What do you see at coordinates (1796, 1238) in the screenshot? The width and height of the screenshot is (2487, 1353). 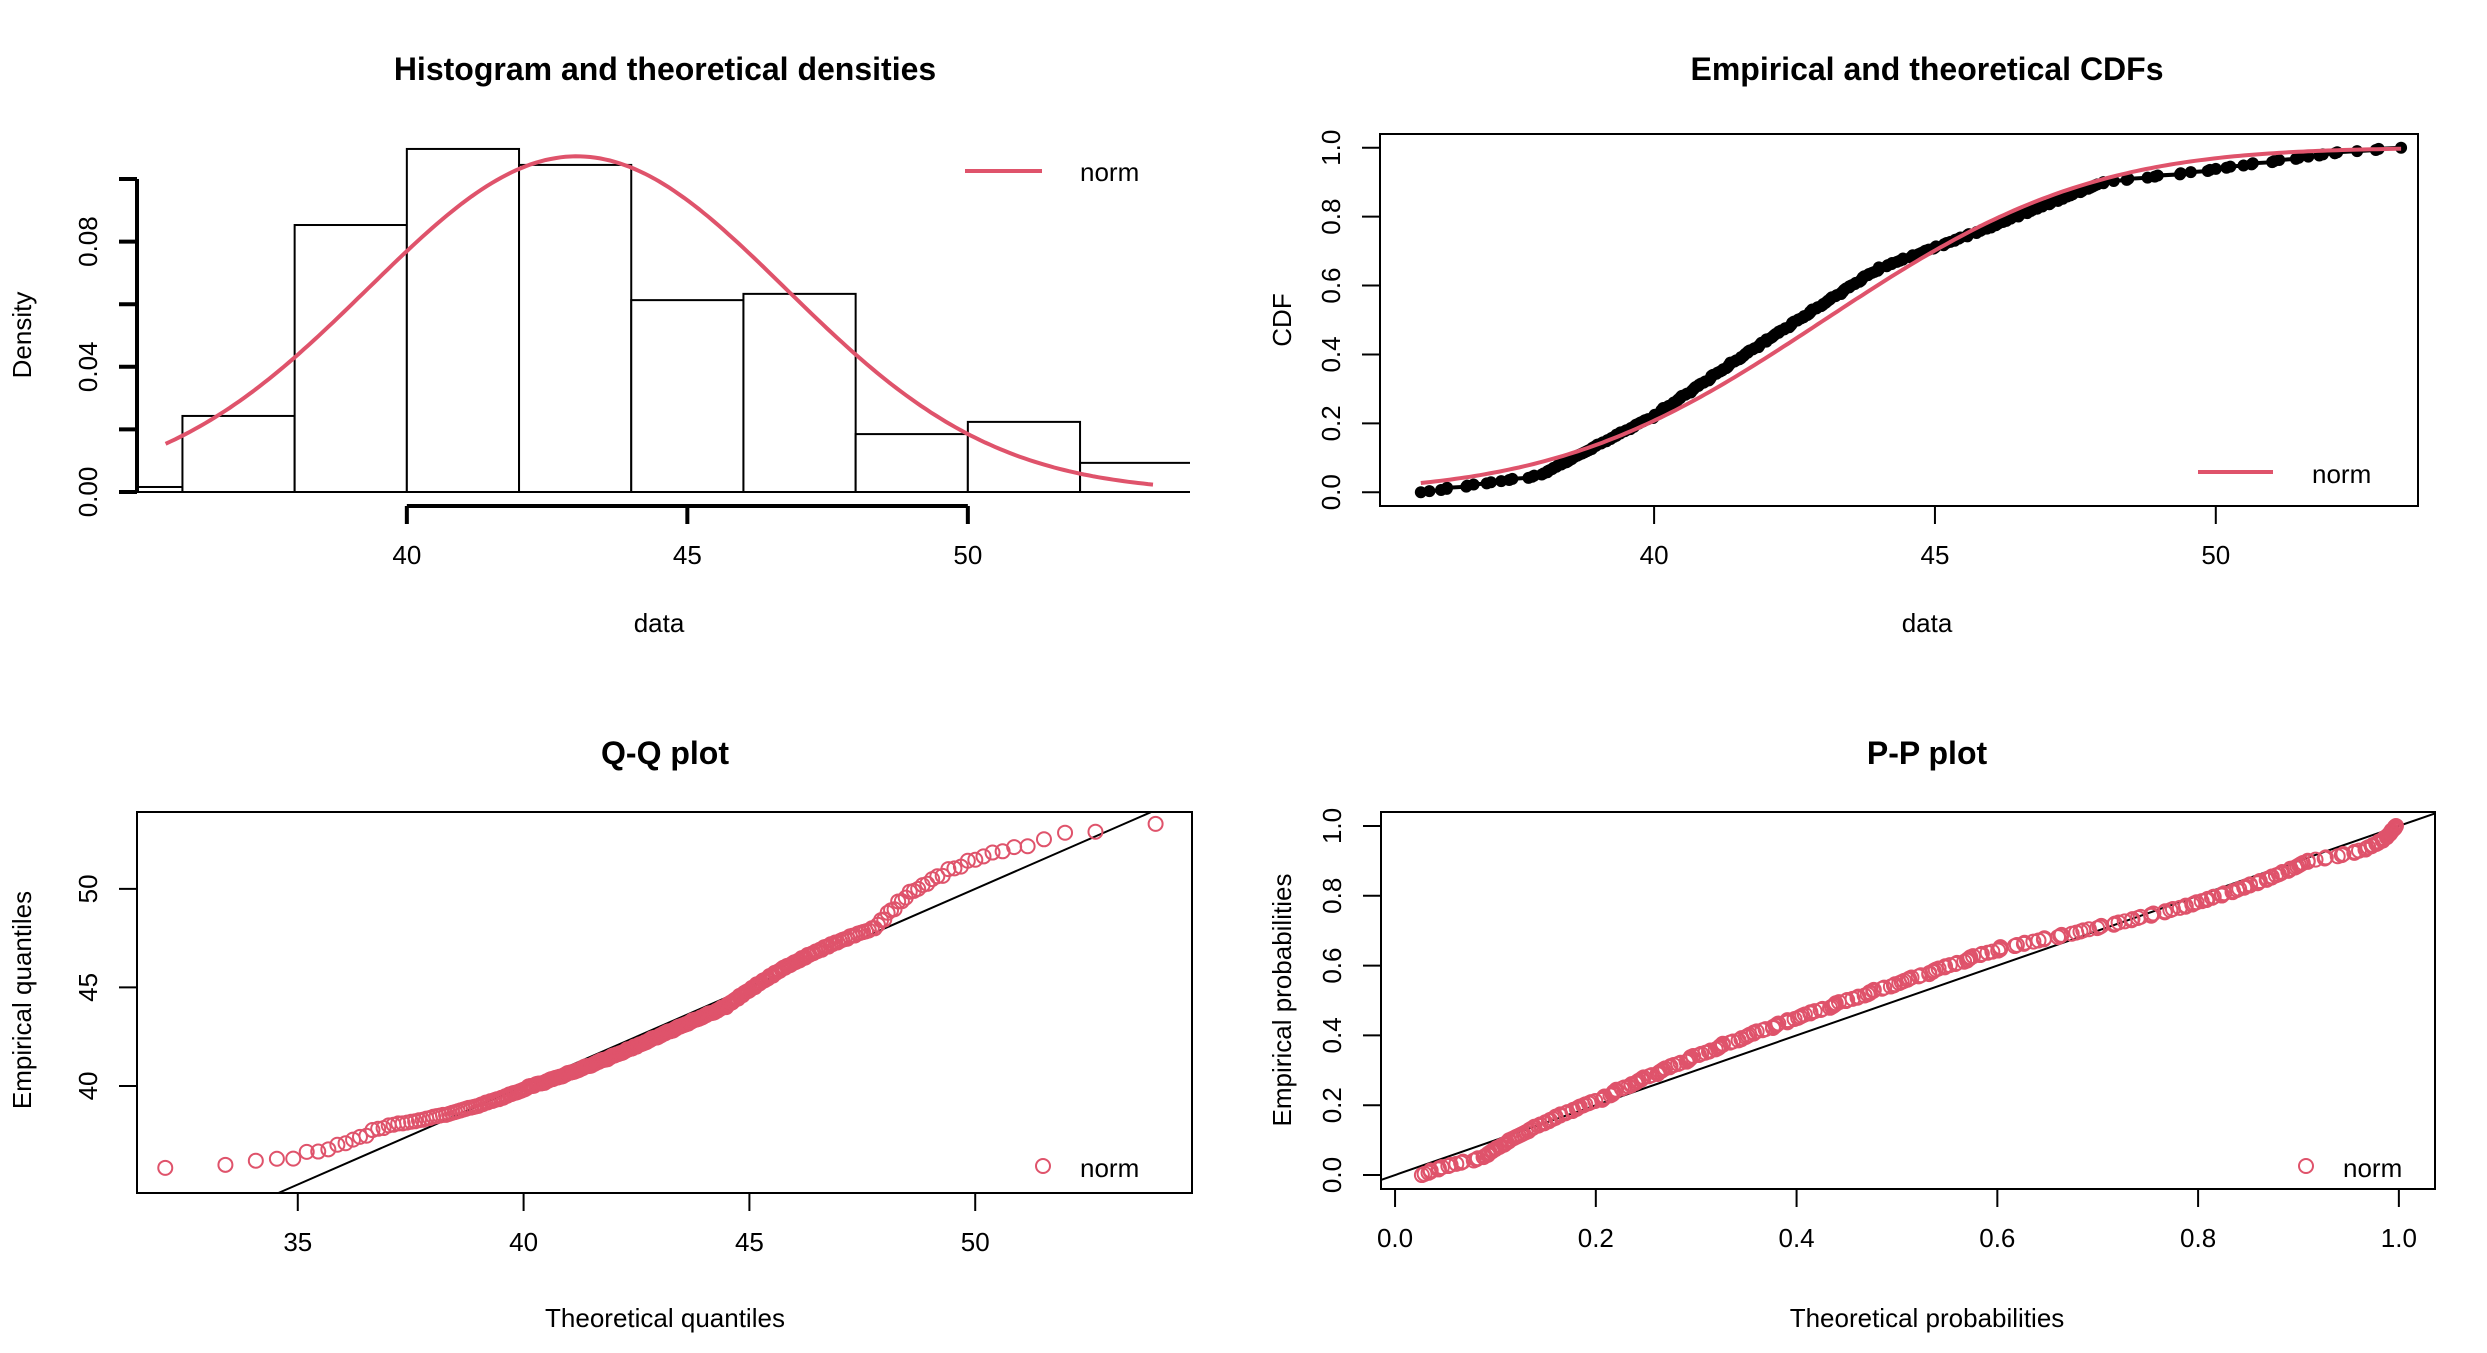 I see `x-tick-label: 0.4` at bounding box center [1796, 1238].